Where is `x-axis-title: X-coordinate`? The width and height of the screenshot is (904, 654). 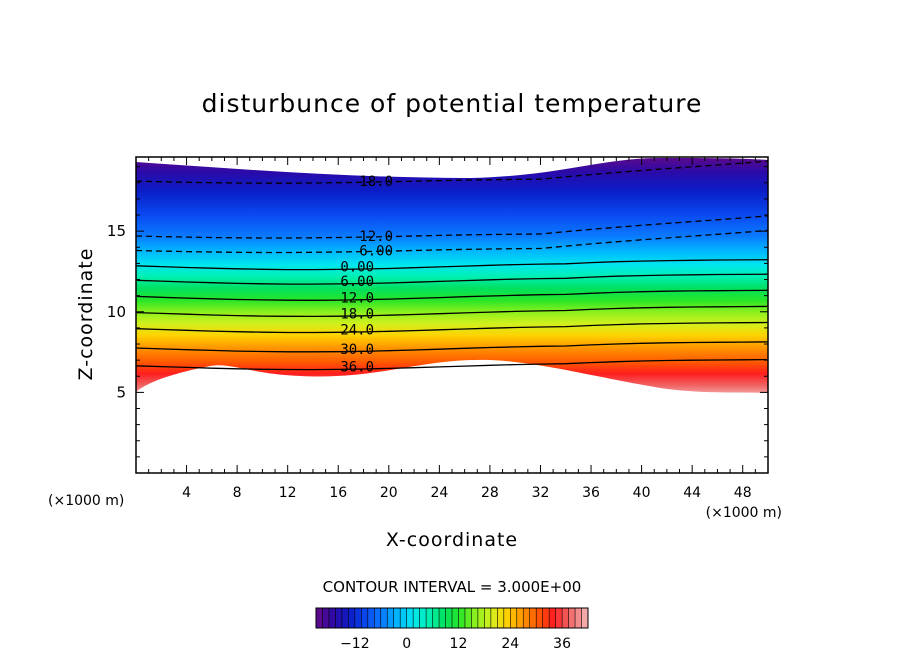 x-axis-title: X-coordinate is located at coordinates (452, 540).